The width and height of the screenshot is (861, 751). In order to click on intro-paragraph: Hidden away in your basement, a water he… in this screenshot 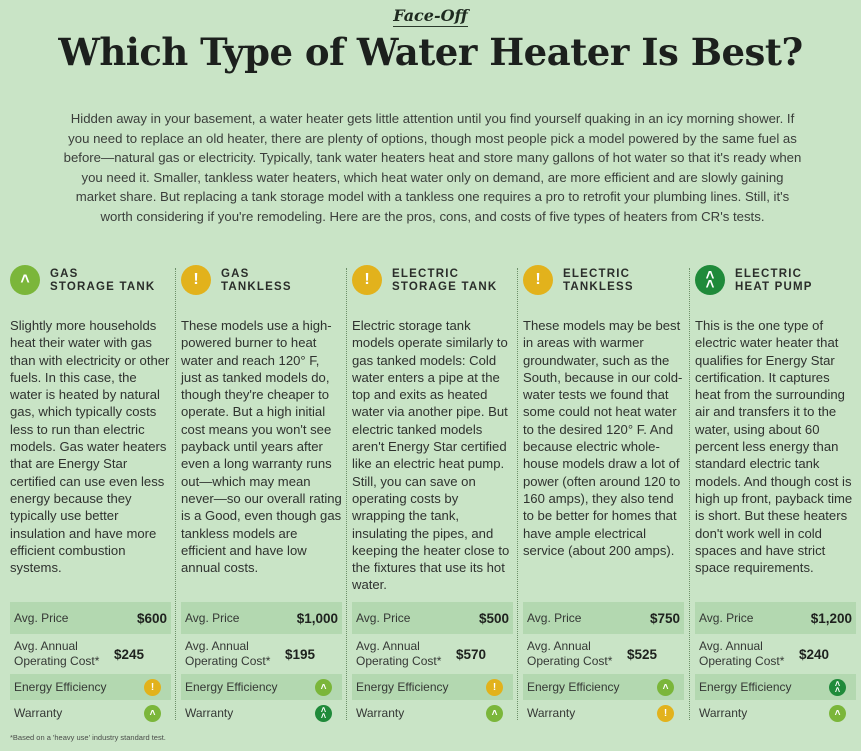, I will do `click(432, 167)`.